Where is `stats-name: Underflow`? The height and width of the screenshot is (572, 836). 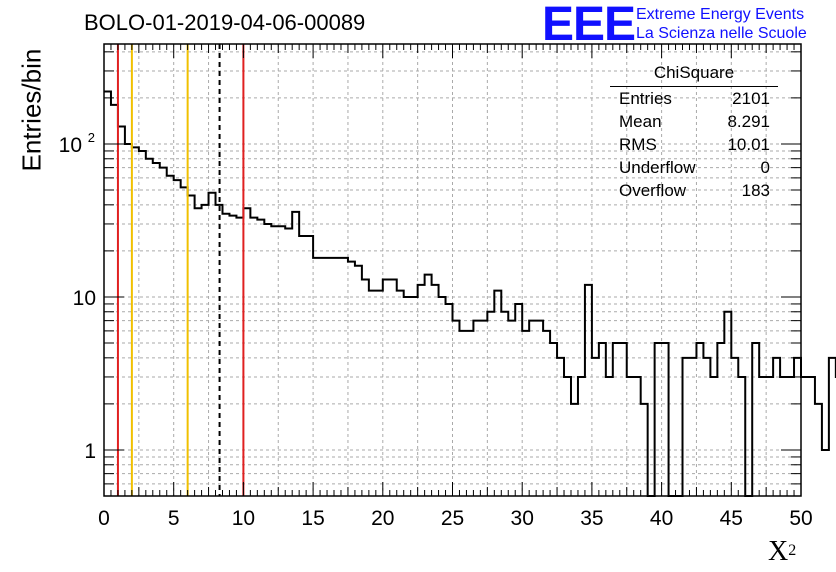
stats-name: Underflow is located at coordinates (657, 167).